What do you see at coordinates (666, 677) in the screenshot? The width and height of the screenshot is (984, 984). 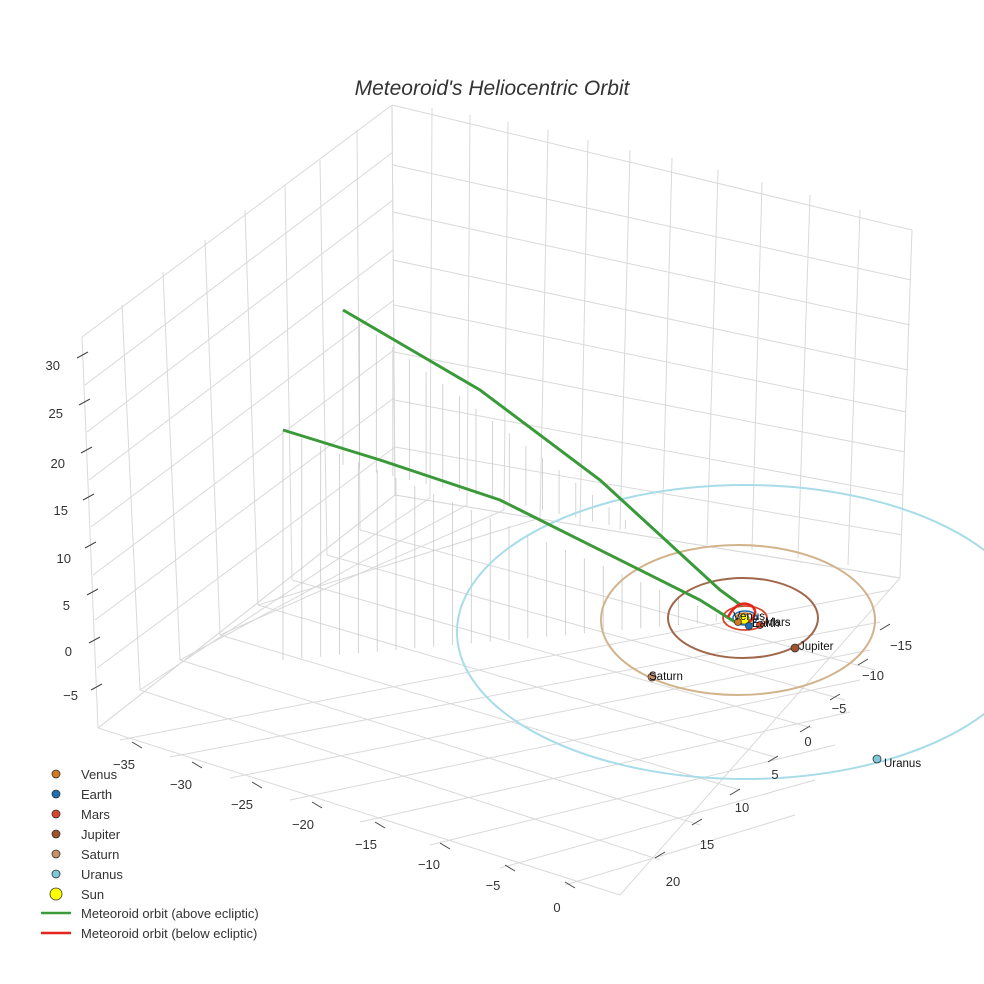 I see `saturn-label: Saturn` at bounding box center [666, 677].